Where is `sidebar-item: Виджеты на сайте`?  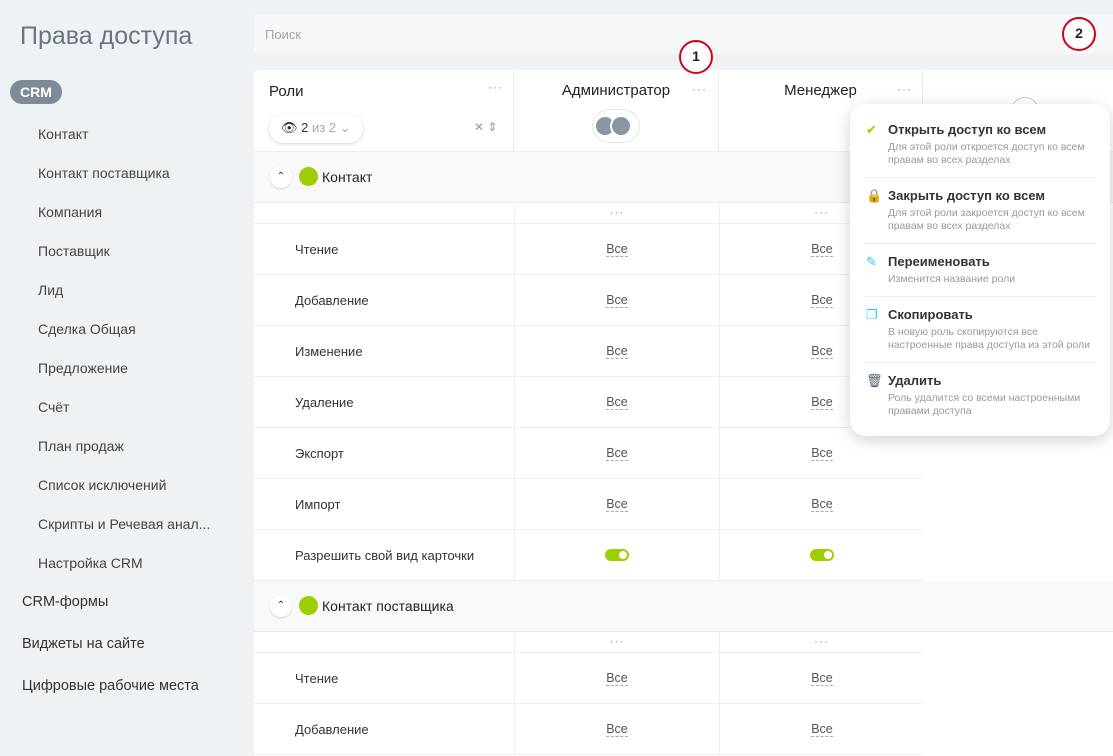
sidebar-item: Виджеты на сайте is located at coordinates (83, 644).